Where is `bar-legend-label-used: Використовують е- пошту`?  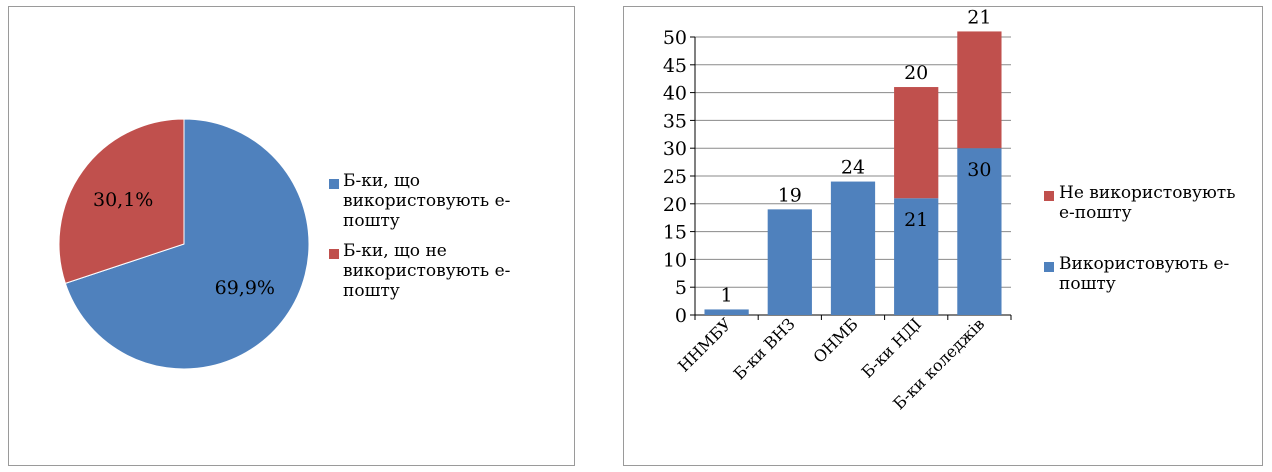 bar-legend-label-used: Використовують е- пошту is located at coordinates (1144, 274).